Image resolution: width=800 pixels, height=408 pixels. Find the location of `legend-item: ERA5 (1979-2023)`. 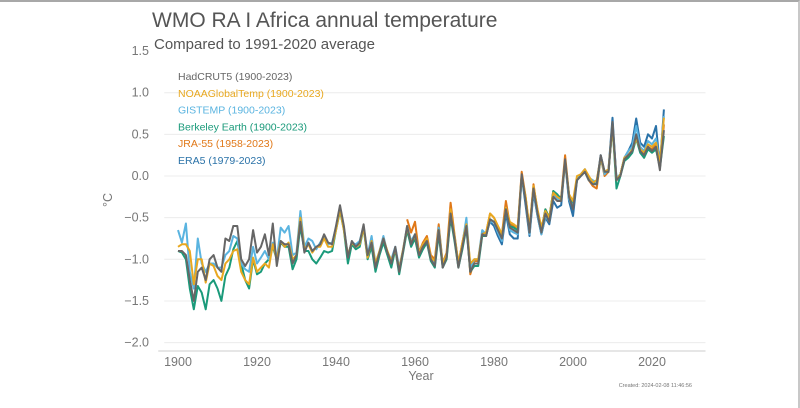

legend-item: ERA5 (1979-2023) is located at coordinates (222, 161).